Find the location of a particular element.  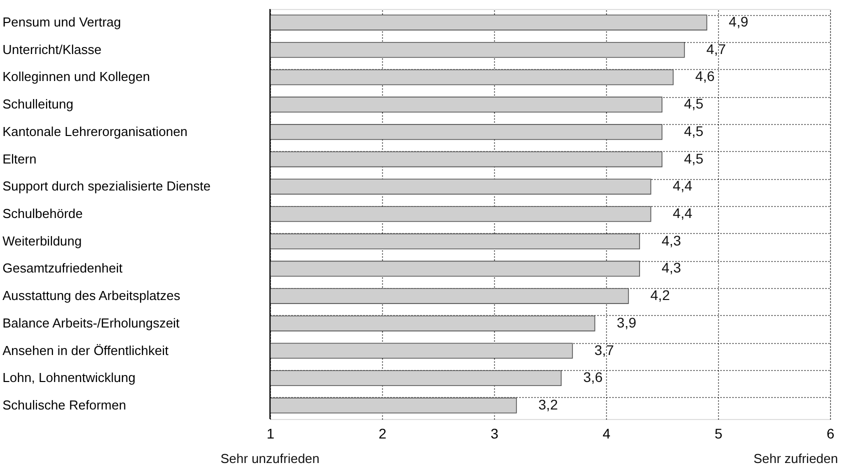

text: Sehr unzufrieden is located at coordinates (270, 458).